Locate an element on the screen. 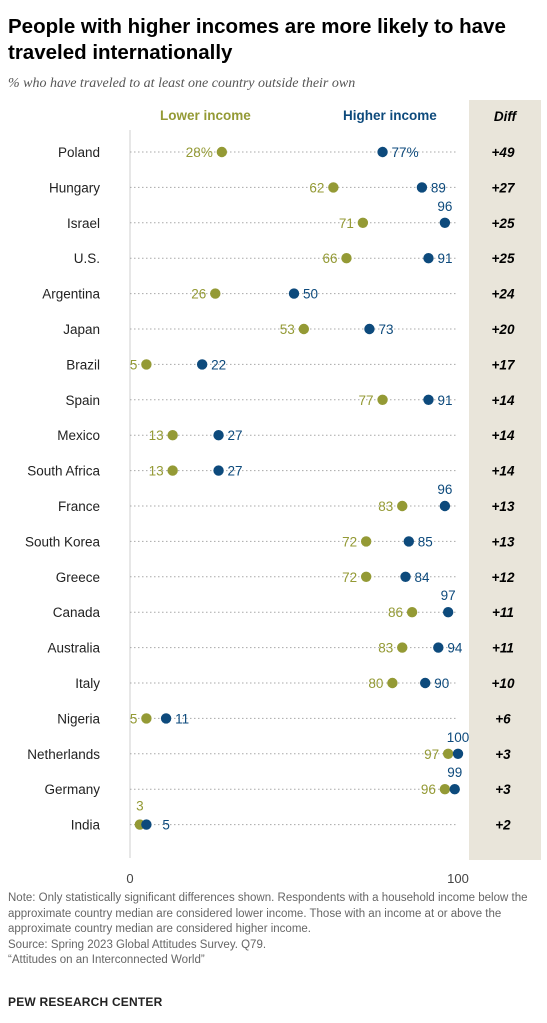 Image resolution: width=547 pixels, height=1023 pixels. higher-income-label: 99 is located at coordinates (454, 772).